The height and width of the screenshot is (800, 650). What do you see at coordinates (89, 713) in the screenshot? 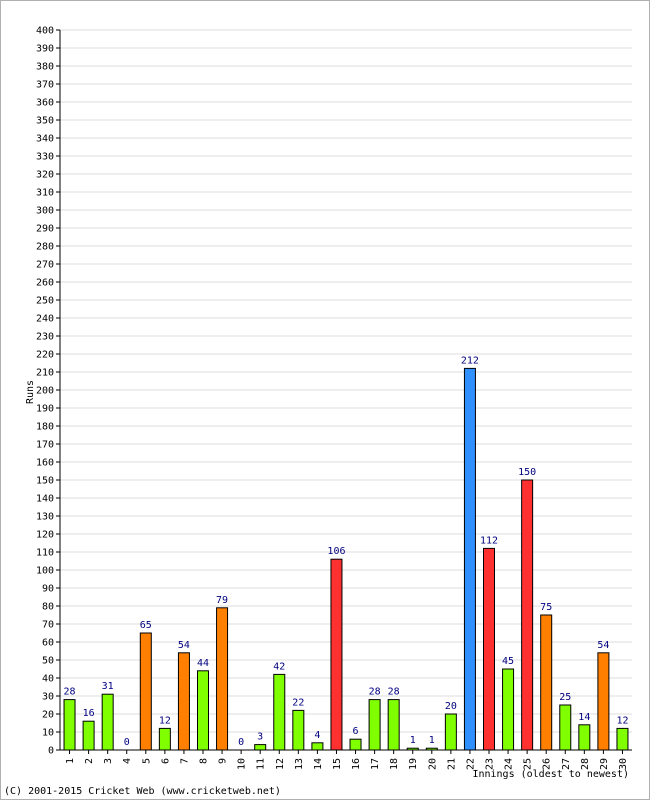
I see `data-label: 16` at bounding box center [89, 713].